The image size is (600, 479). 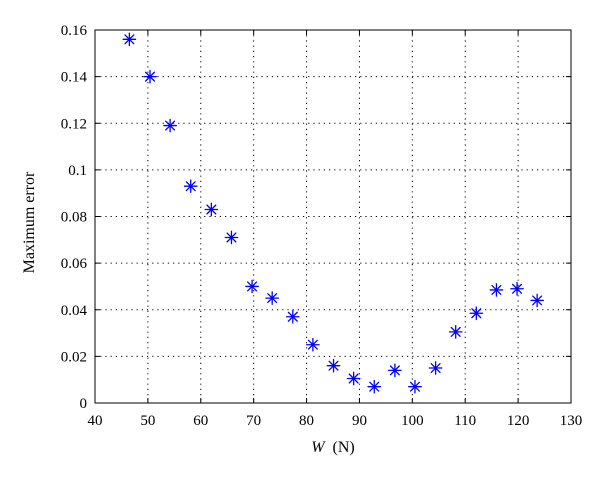 What do you see at coordinates (74, 78) in the screenshot?
I see `y-tick-label: 0.14` at bounding box center [74, 78].